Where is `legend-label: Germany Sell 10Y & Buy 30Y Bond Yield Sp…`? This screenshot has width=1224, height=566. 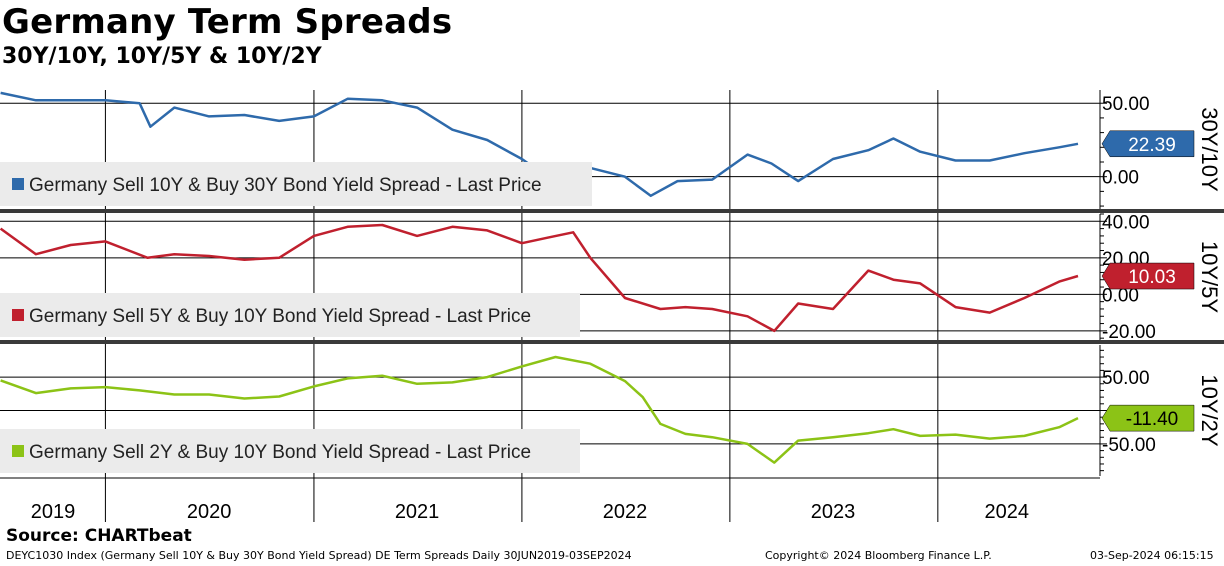 legend-label: Germany Sell 10Y & Buy 30Y Bond Yield Sp… is located at coordinates (285, 185).